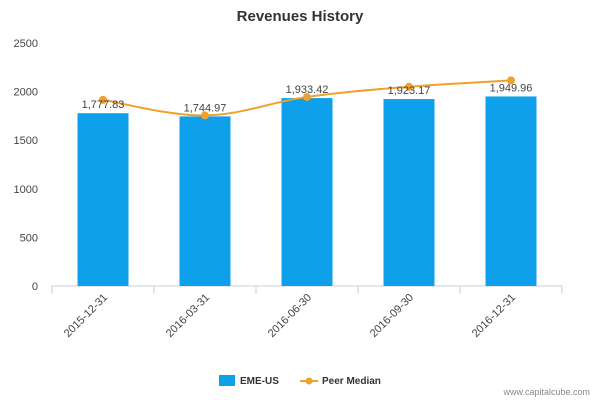 Image resolution: width=600 pixels, height=400 pixels. I want to click on y-tick-label: 2000, so click(26, 93).